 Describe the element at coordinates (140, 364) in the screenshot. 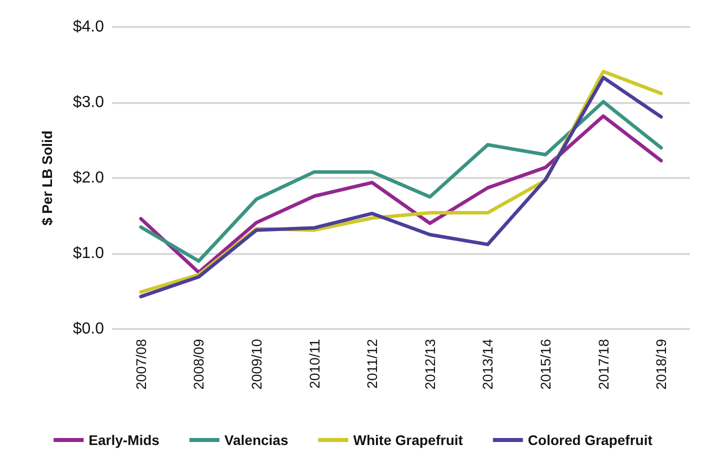

I see `x-tick-label: 2007/08` at that location.